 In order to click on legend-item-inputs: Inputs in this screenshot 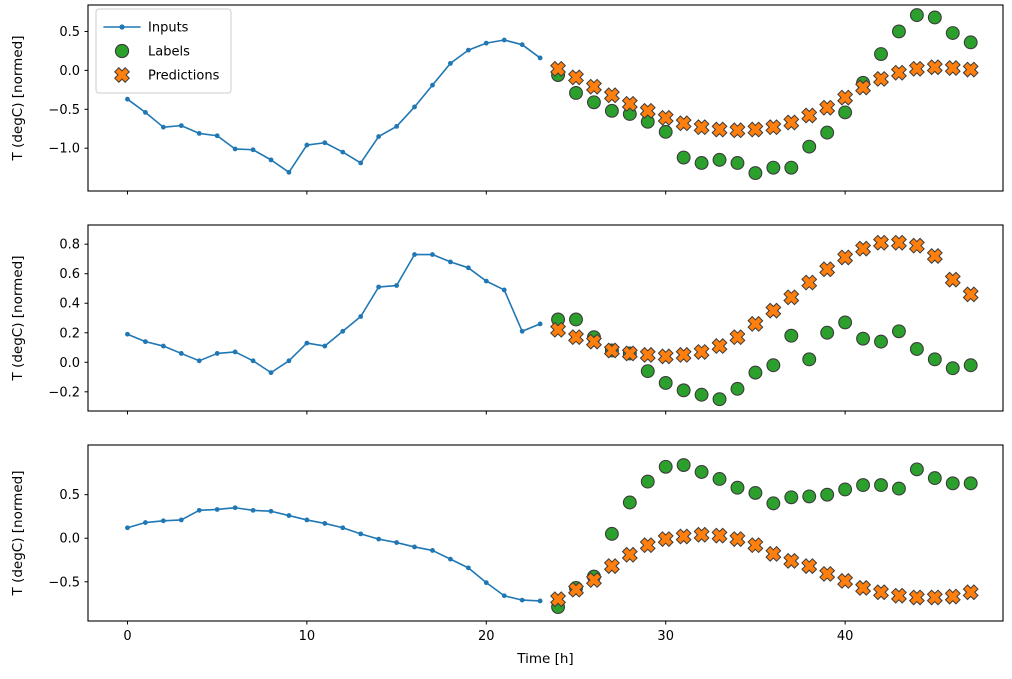, I will do `click(146, 28)`.